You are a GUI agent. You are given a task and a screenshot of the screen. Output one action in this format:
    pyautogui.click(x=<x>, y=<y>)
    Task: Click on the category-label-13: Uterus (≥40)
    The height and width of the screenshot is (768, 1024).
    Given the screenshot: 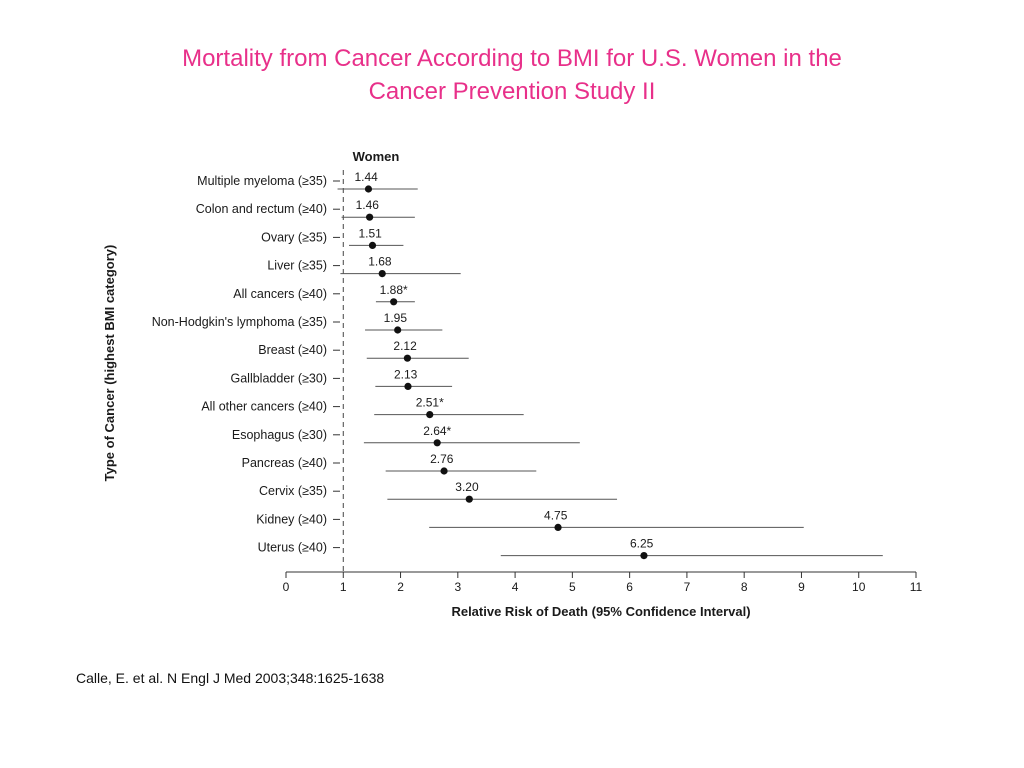 What is the action you would take?
    pyautogui.click(x=292, y=548)
    